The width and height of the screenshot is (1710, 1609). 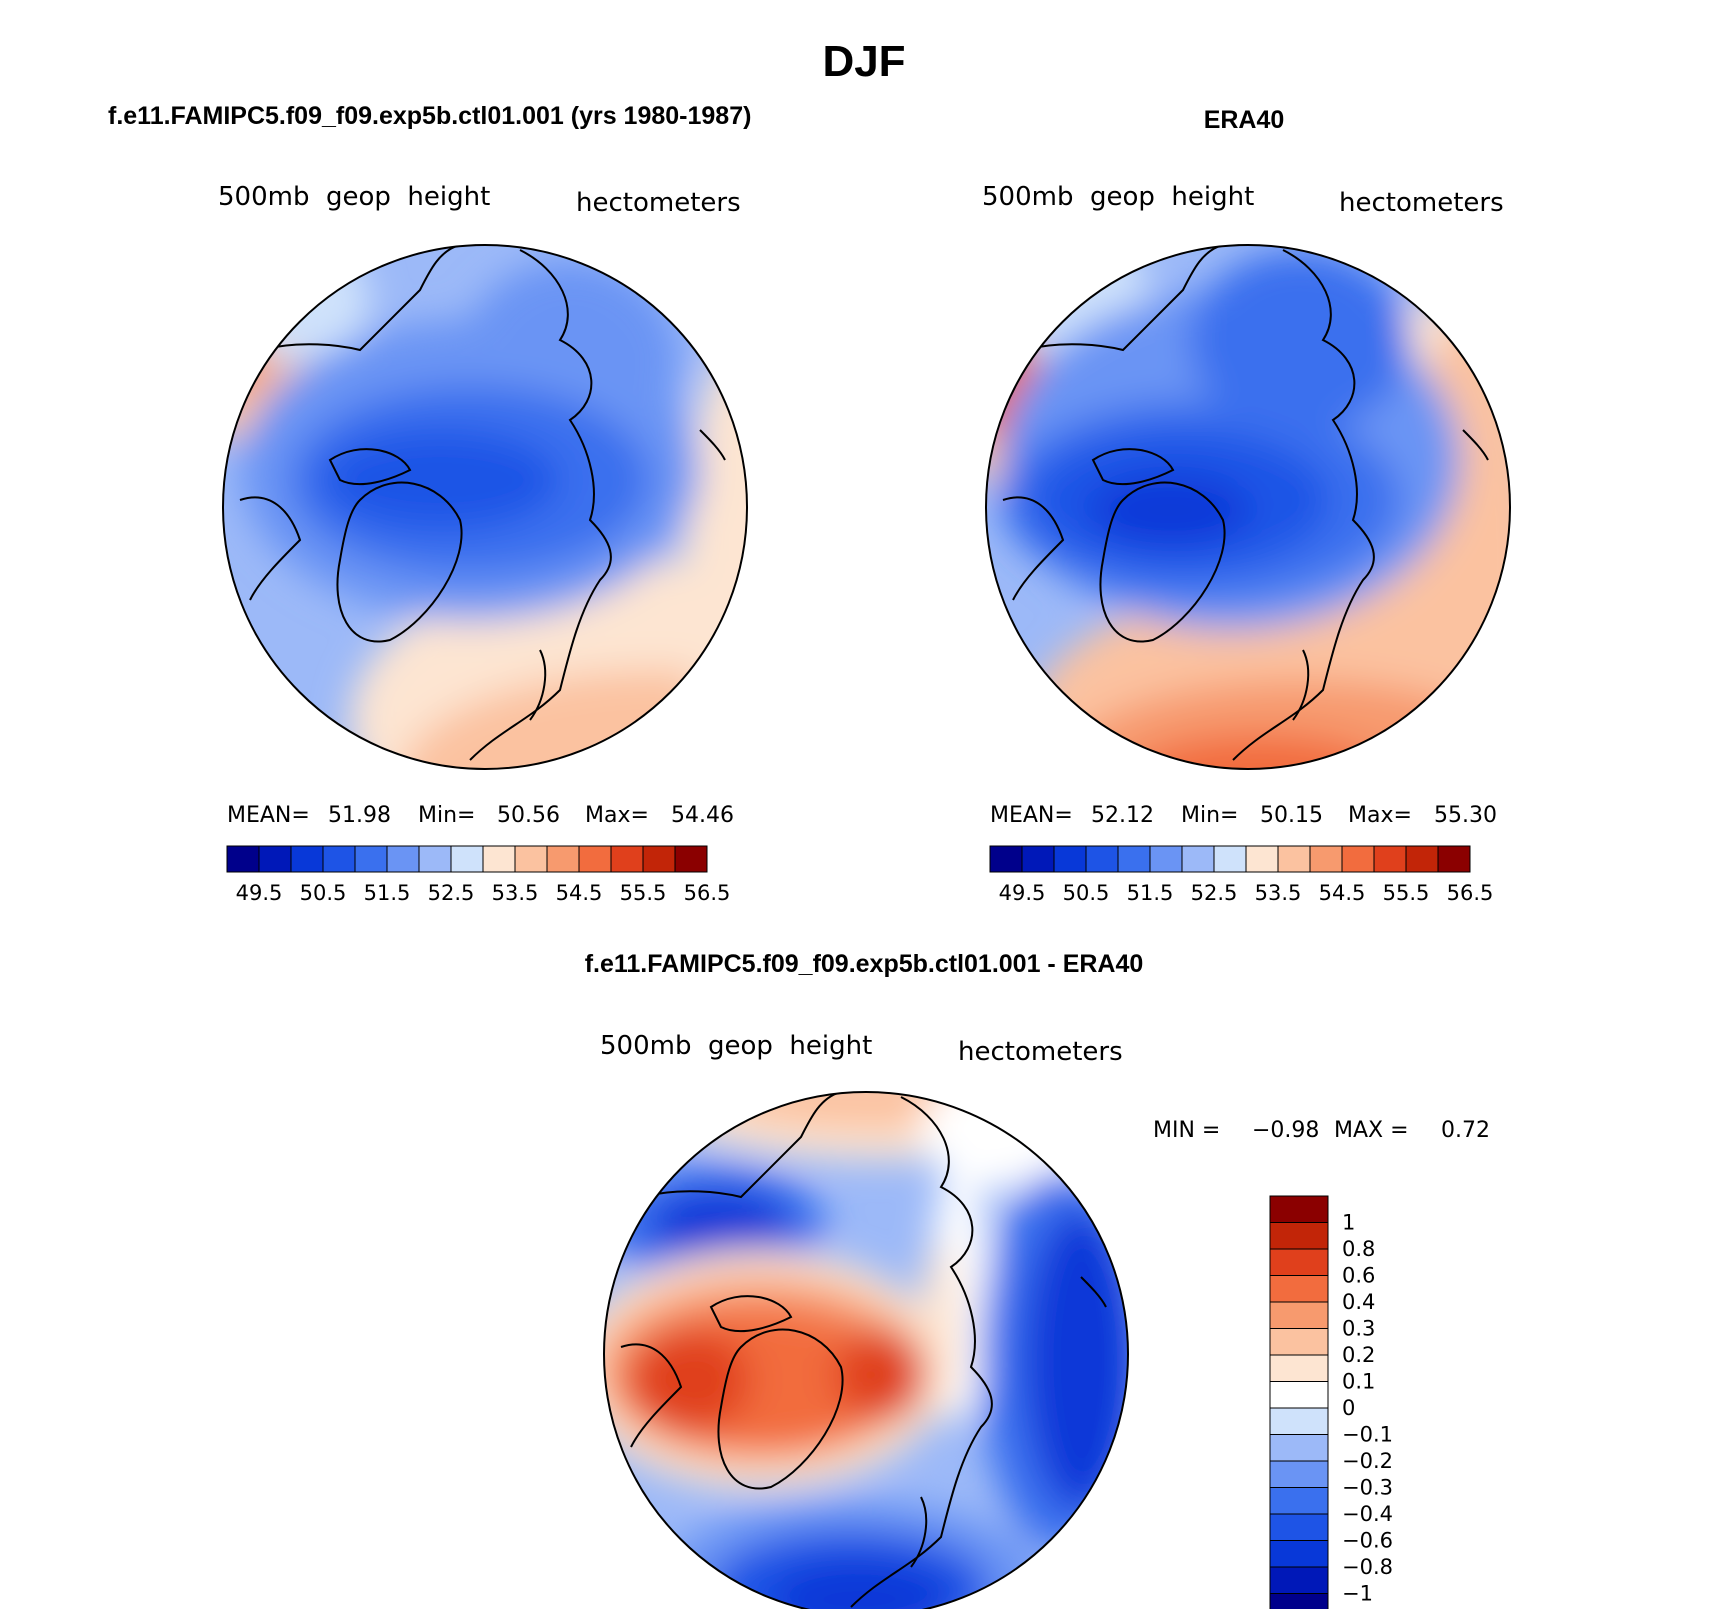 I want to click on model-polar-map, so click(x=485, y=507).